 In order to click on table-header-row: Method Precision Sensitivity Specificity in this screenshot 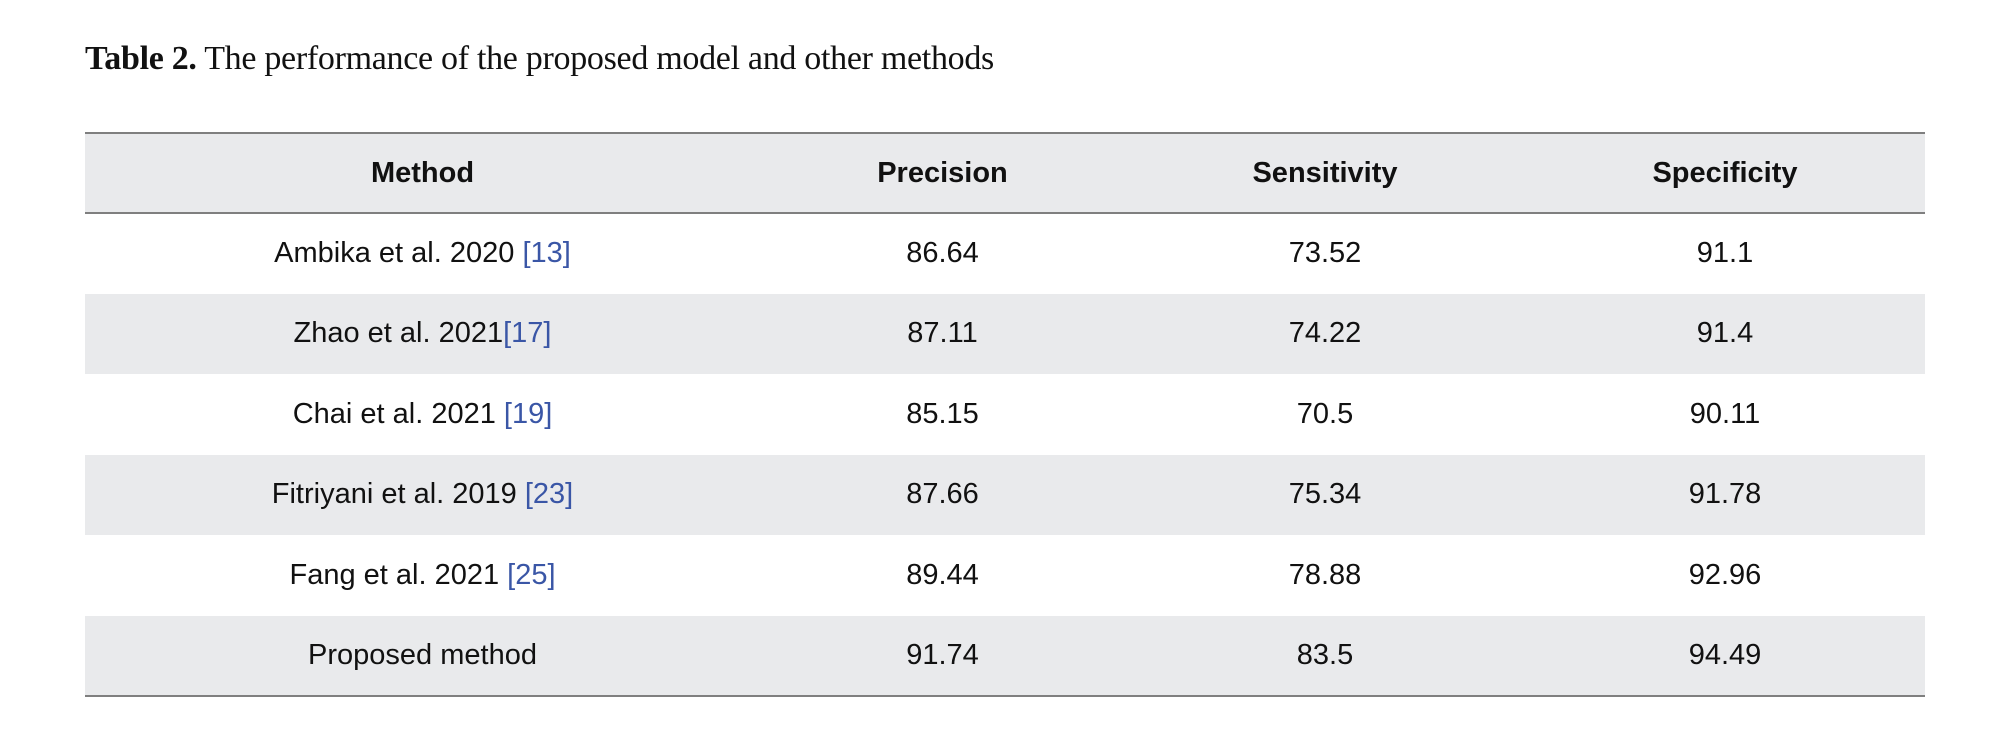, I will do `click(1005, 173)`.